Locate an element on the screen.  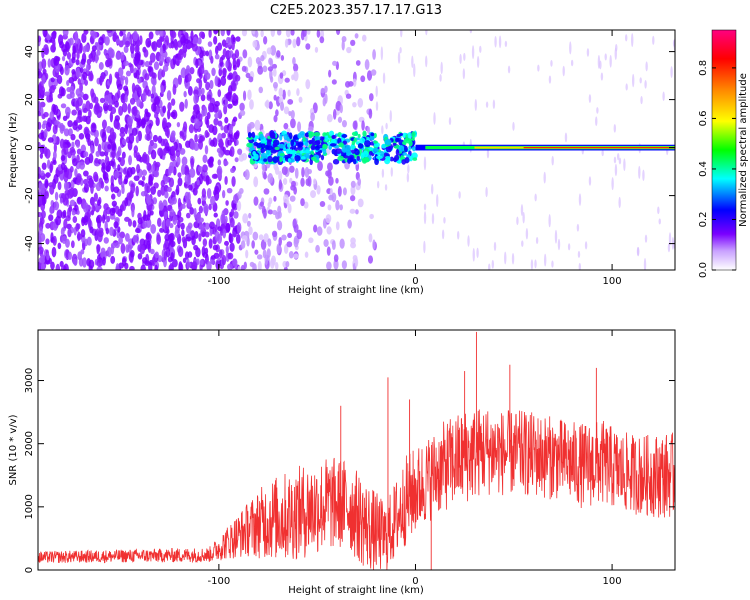
colorbar-tick-label: 0.4 is located at coordinates (703, 169).